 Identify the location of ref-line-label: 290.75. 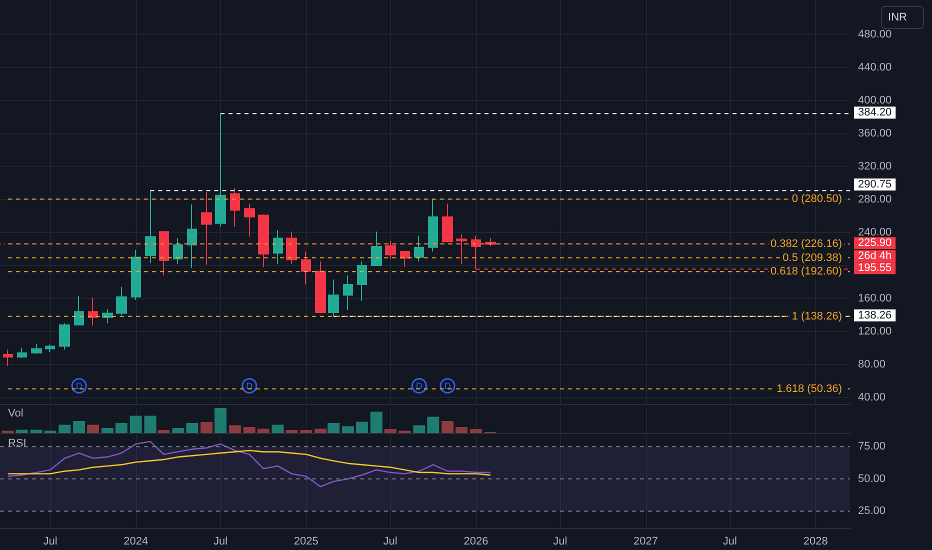
(875, 184).